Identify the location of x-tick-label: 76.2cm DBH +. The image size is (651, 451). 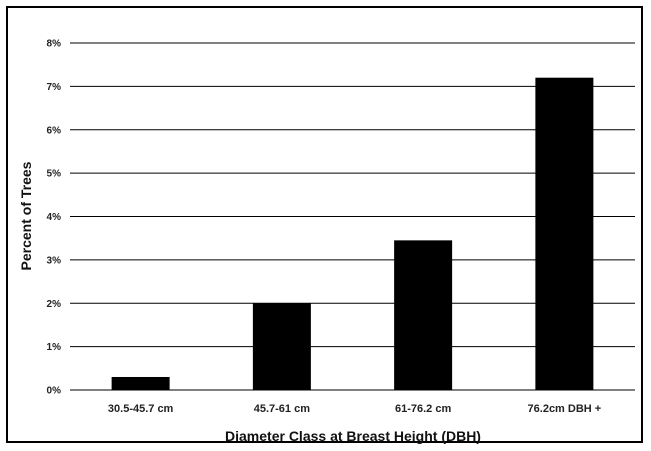
(565, 409).